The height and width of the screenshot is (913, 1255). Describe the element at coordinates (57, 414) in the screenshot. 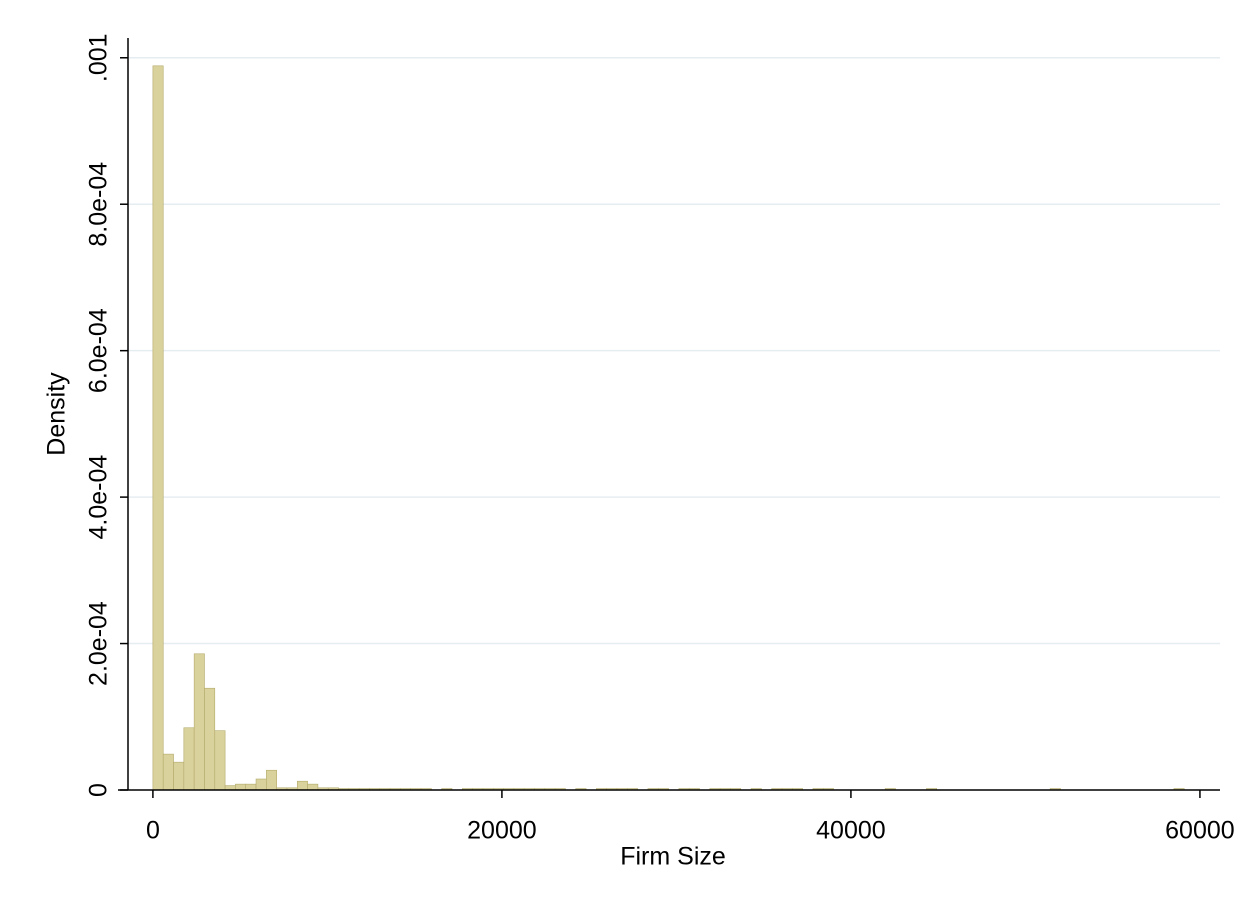

I see `y-axis-title: Density` at that location.